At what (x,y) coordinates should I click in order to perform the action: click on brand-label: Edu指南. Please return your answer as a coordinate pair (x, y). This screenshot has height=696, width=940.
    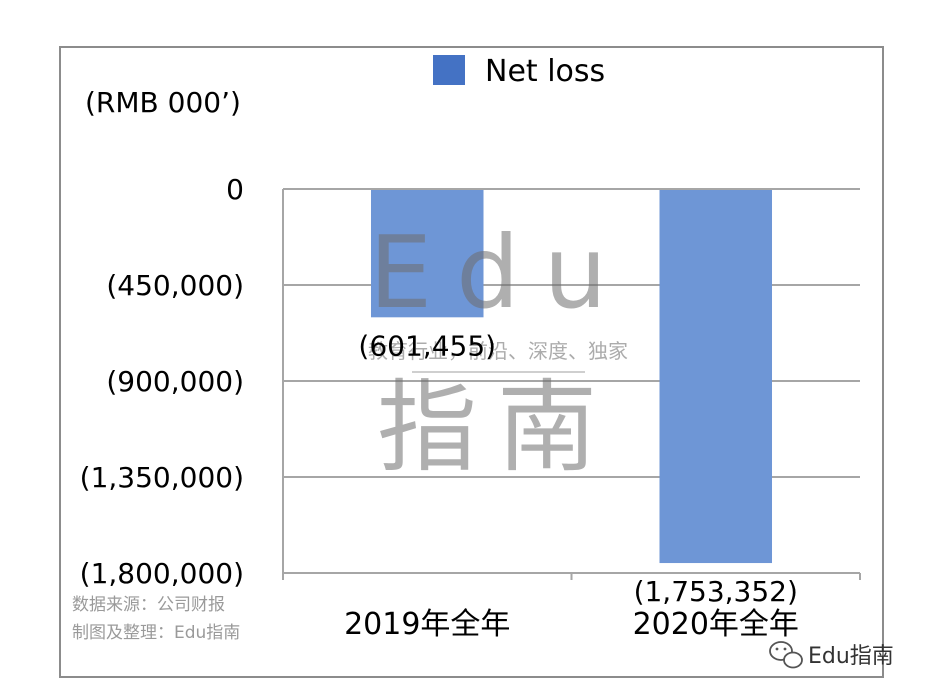
    Looking at the image, I should click on (851, 656).